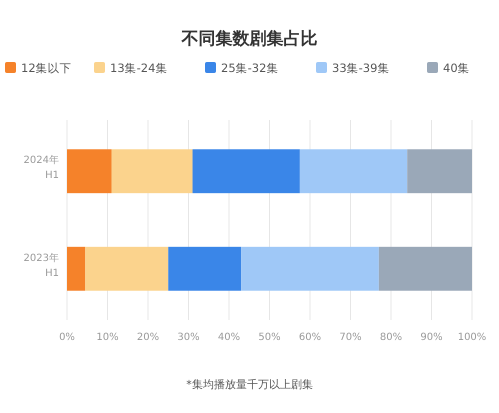 This screenshot has height=413, width=499. I want to click on x-tick-label: 100%, so click(472, 337).